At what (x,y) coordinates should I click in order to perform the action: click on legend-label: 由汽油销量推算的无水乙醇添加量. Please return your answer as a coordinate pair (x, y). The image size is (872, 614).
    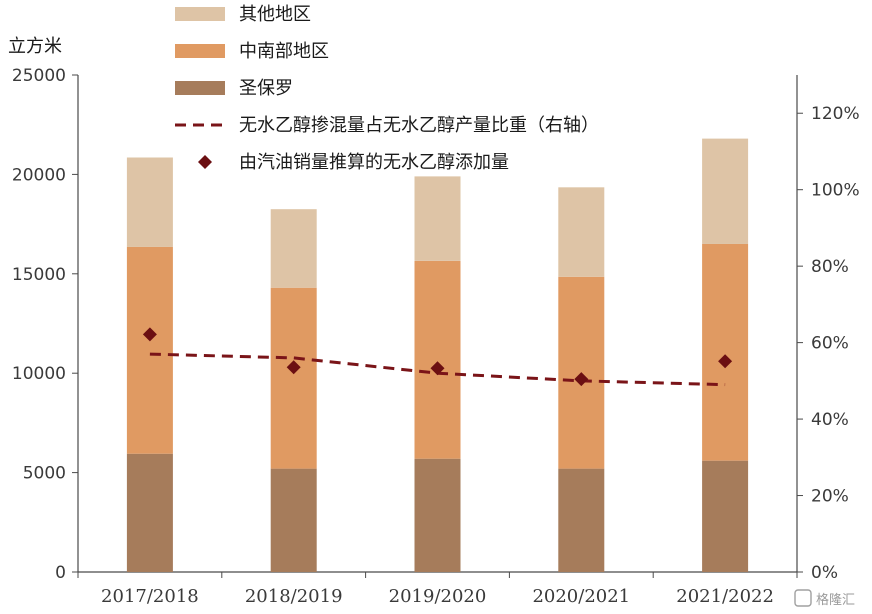
    Looking at the image, I should click on (374, 162).